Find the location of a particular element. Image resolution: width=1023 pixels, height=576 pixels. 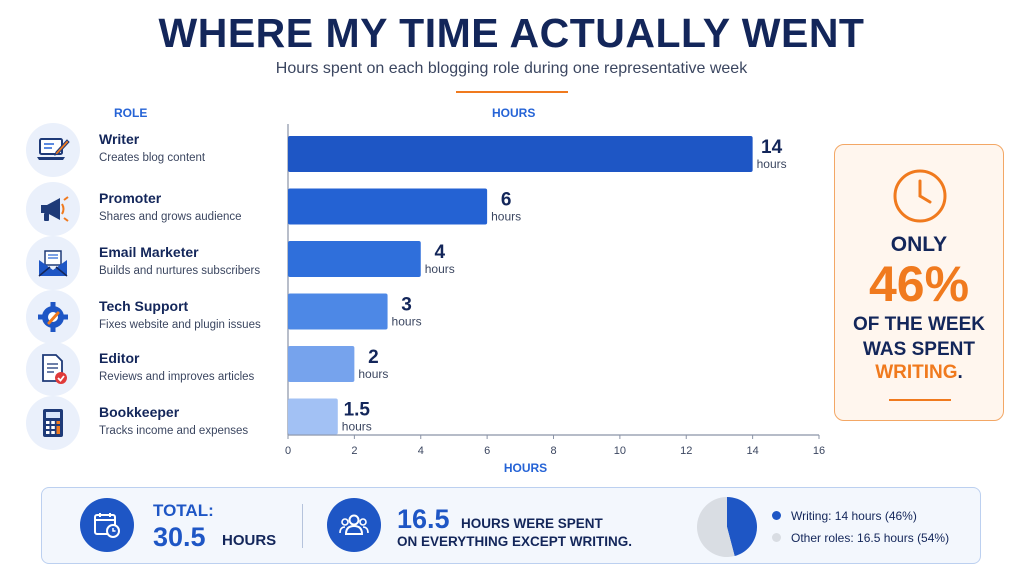

envelope-icon is located at coordinates (53, 263).